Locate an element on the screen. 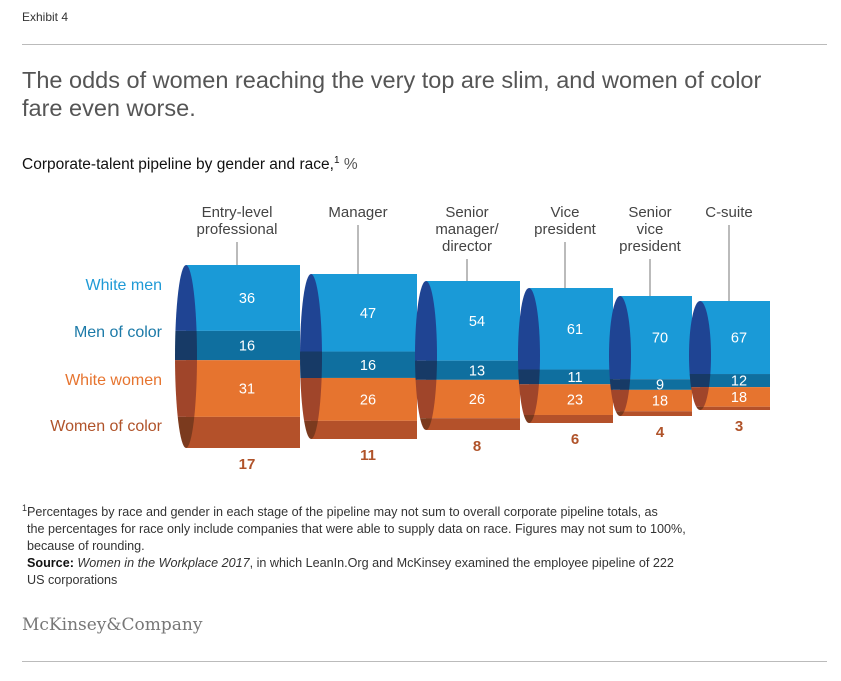  value-label-women-of-color-2: 8 is located at coordinates (477, 446).